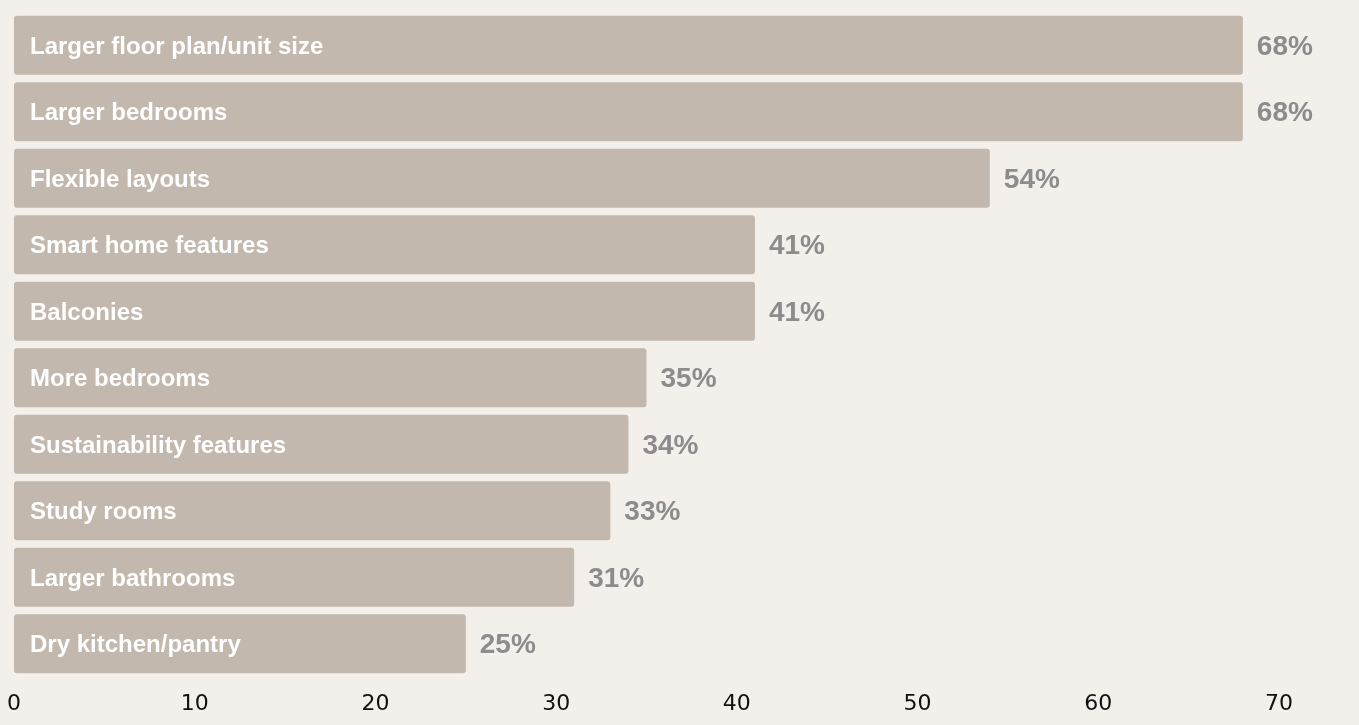 This screenshot has width=1359, height=725. Describe the element at coordinates (616, 577) in the screenshot. I see `data-label: 31%` at that location.